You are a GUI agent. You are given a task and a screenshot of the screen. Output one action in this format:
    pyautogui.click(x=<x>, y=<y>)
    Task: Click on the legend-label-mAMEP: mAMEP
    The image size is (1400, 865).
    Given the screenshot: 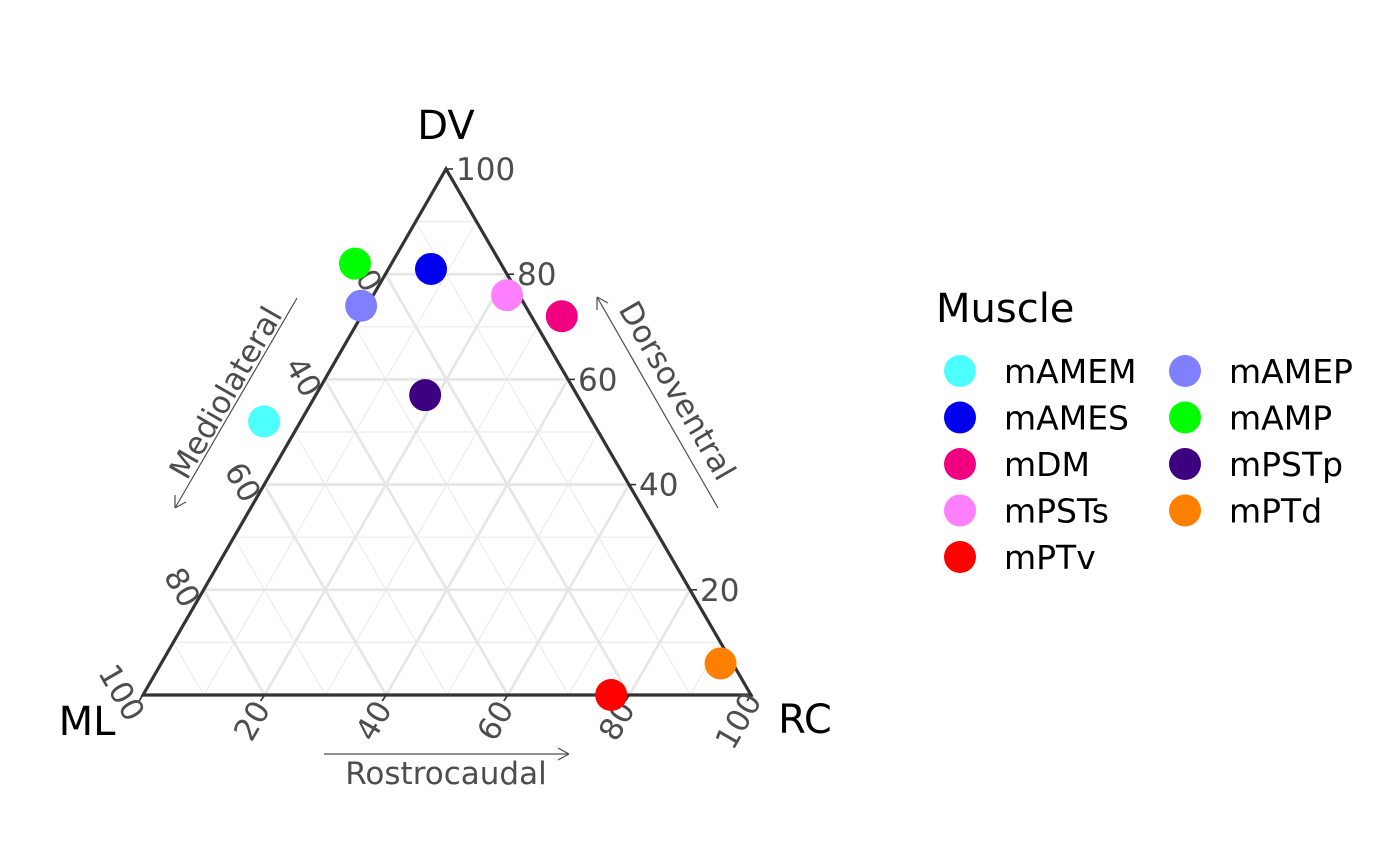 What is the action you would take?
    pyautogui.click(x=1291, y=371)
    